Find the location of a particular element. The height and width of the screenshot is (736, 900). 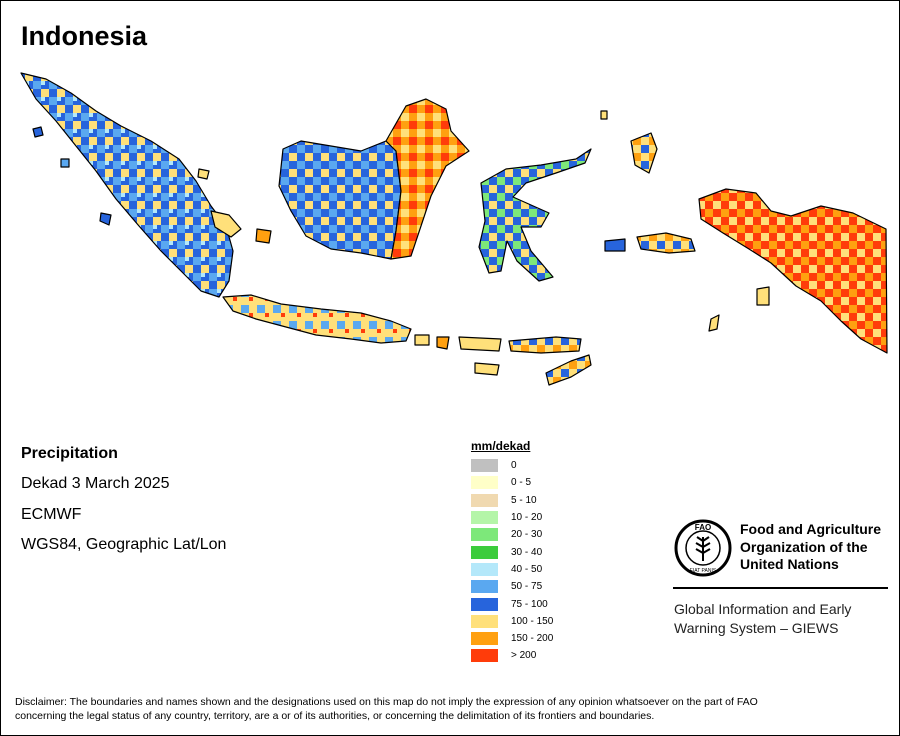

tanimbar-islands is located at coordinates (714, 323).